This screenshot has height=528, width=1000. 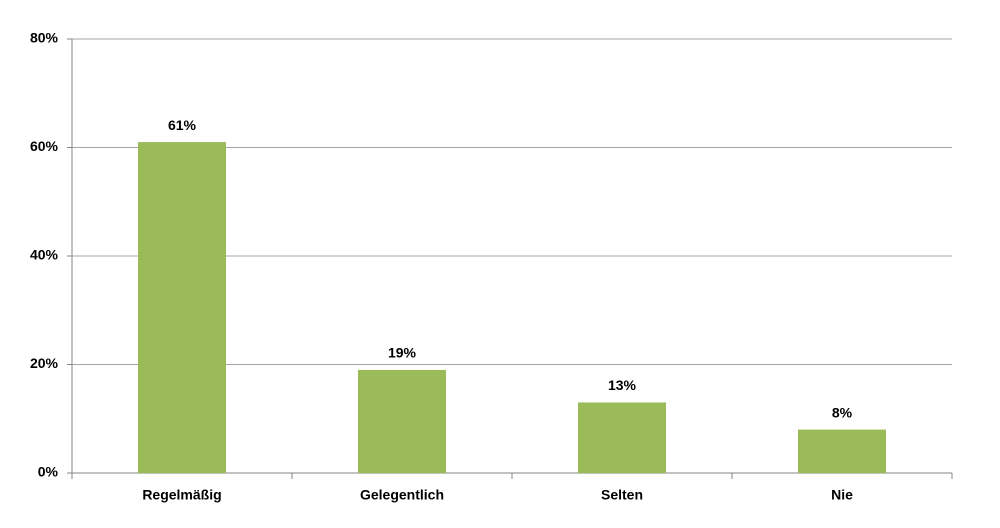 What do you see at coordinates (622, 495) in the screenshot?
I see `x-tick-label: Selten` at bounding box center [622, 495].